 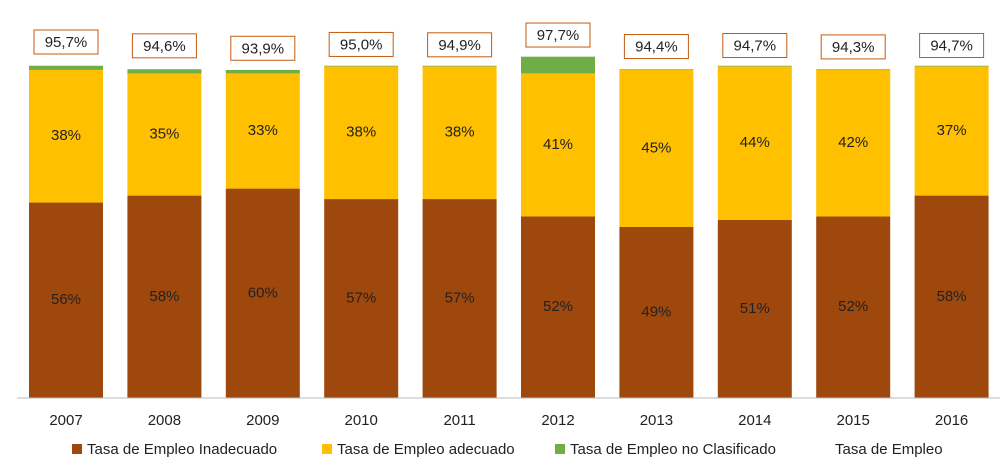 I want to click on data-label: 35%, so click(x=164, y=133).